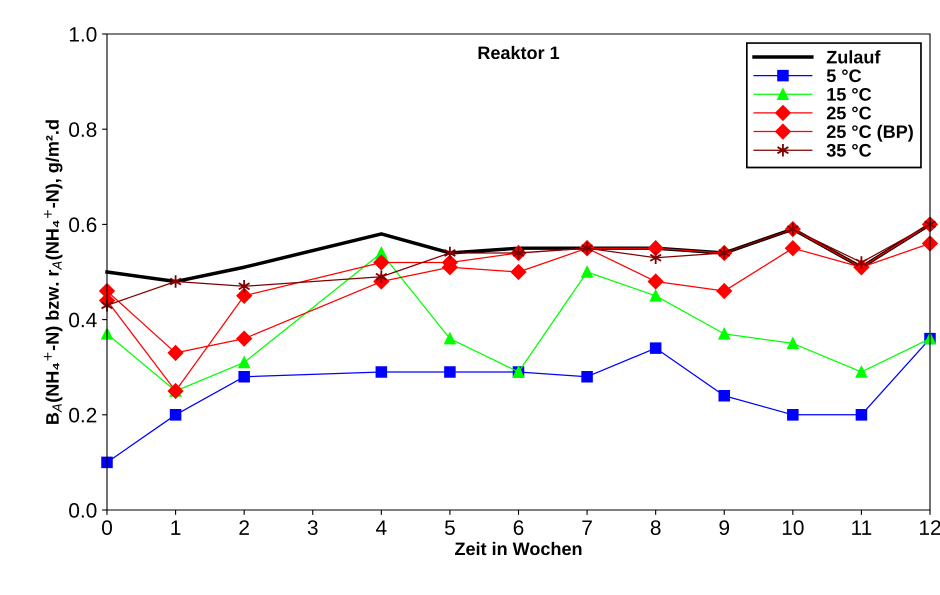  I want to click on x-tick-label: 7, so click(587, 527).